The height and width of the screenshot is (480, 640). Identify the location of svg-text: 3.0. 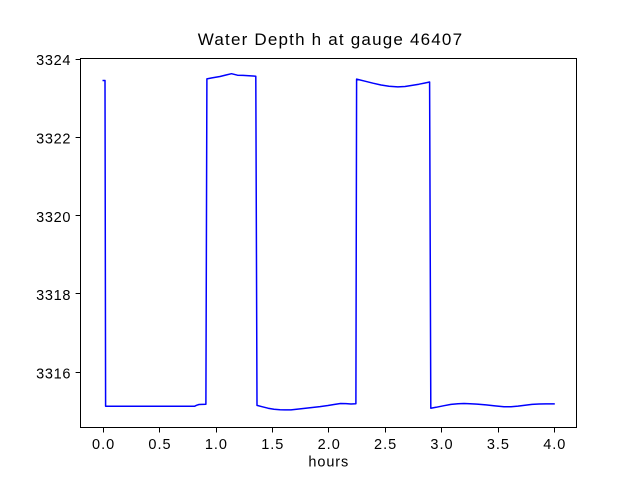
(441, 445).